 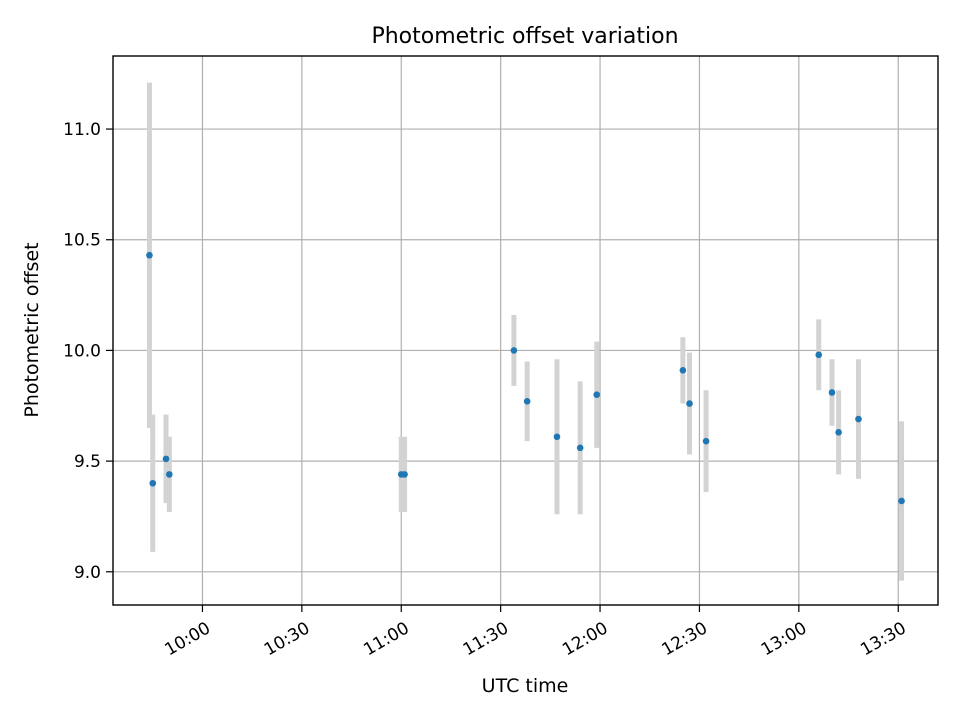 What do you see at coordinates (82, 351) in the screenshot?
I see `y-tick-label: 10.0` at bounding box center [82, 351].